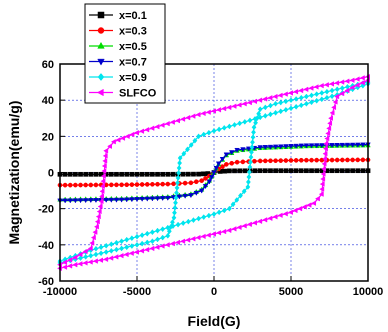  I want to click on y-tick-label: -40, so click(46, 246).